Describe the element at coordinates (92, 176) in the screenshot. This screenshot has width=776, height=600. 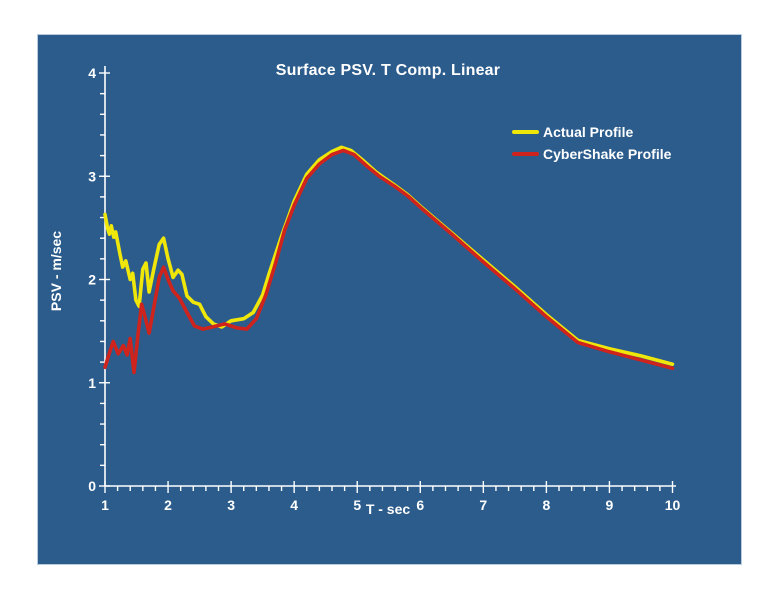
I see `y-tick-label: 3` at that location.